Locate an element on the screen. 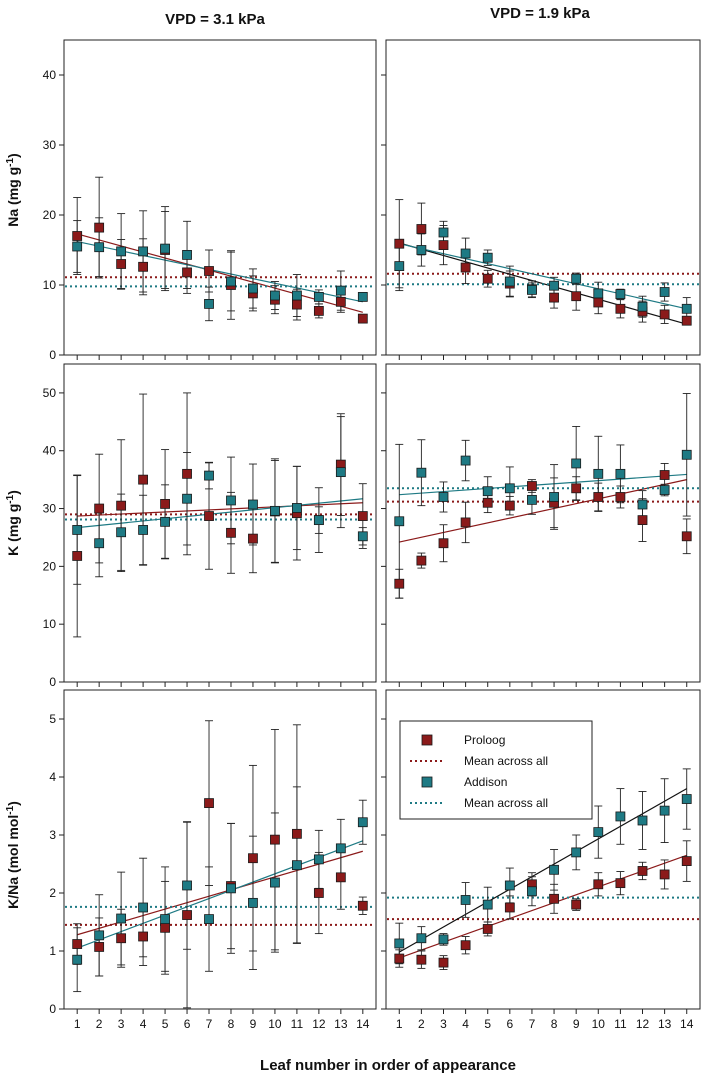  legend-marker is located at coordinates (427, 740).